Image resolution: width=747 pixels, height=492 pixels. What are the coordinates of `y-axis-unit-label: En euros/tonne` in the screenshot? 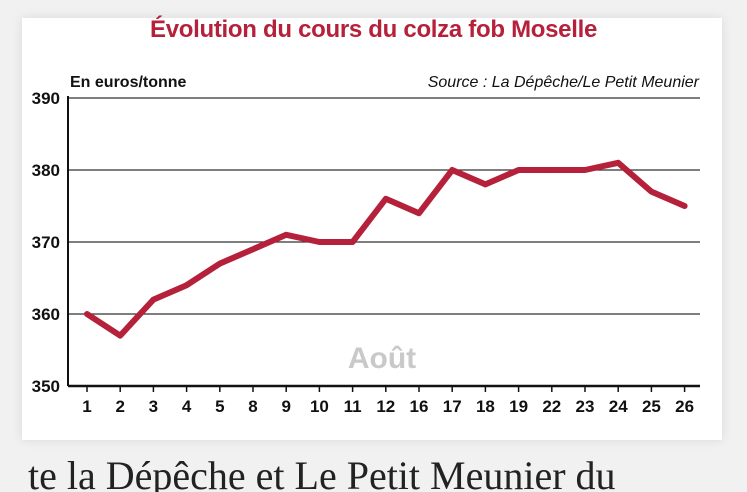 It's located at (128, 82).